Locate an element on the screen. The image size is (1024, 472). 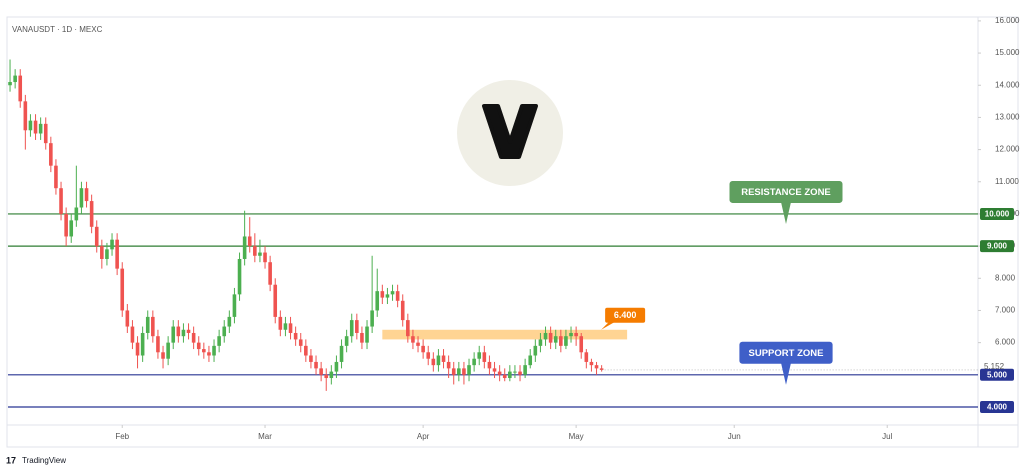
logo-mark is located at coordinates (510, 131).